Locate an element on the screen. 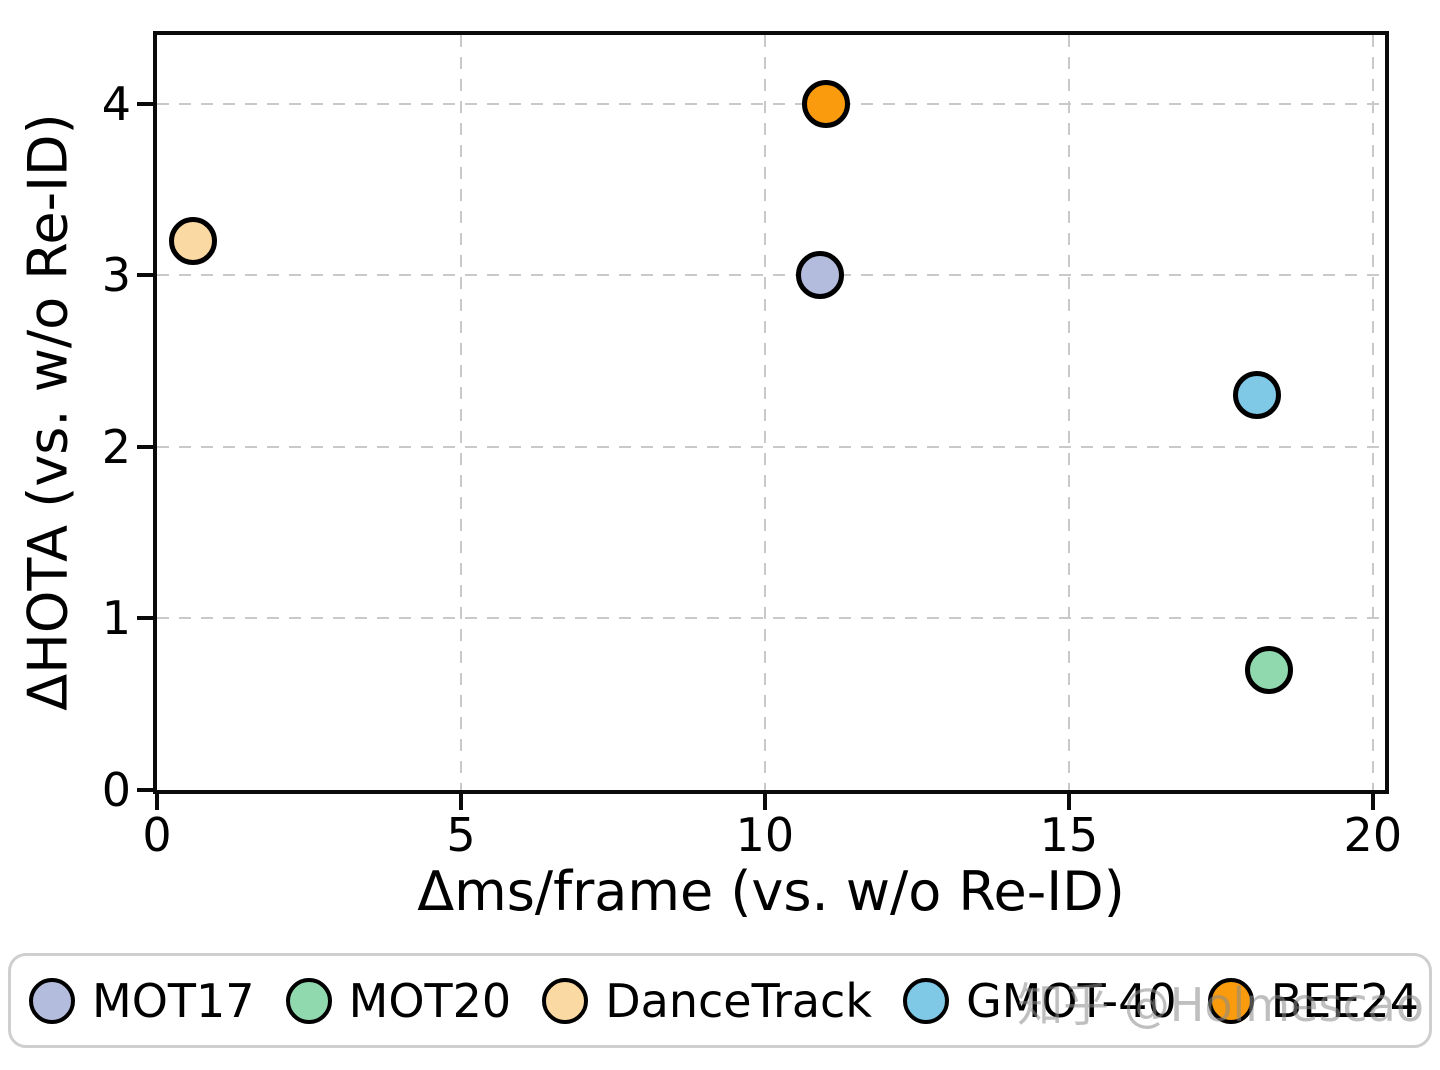 This screenshot has height=1070, width=1440. legend-marker-mot20-icon is located at coordinates (308, 1000).